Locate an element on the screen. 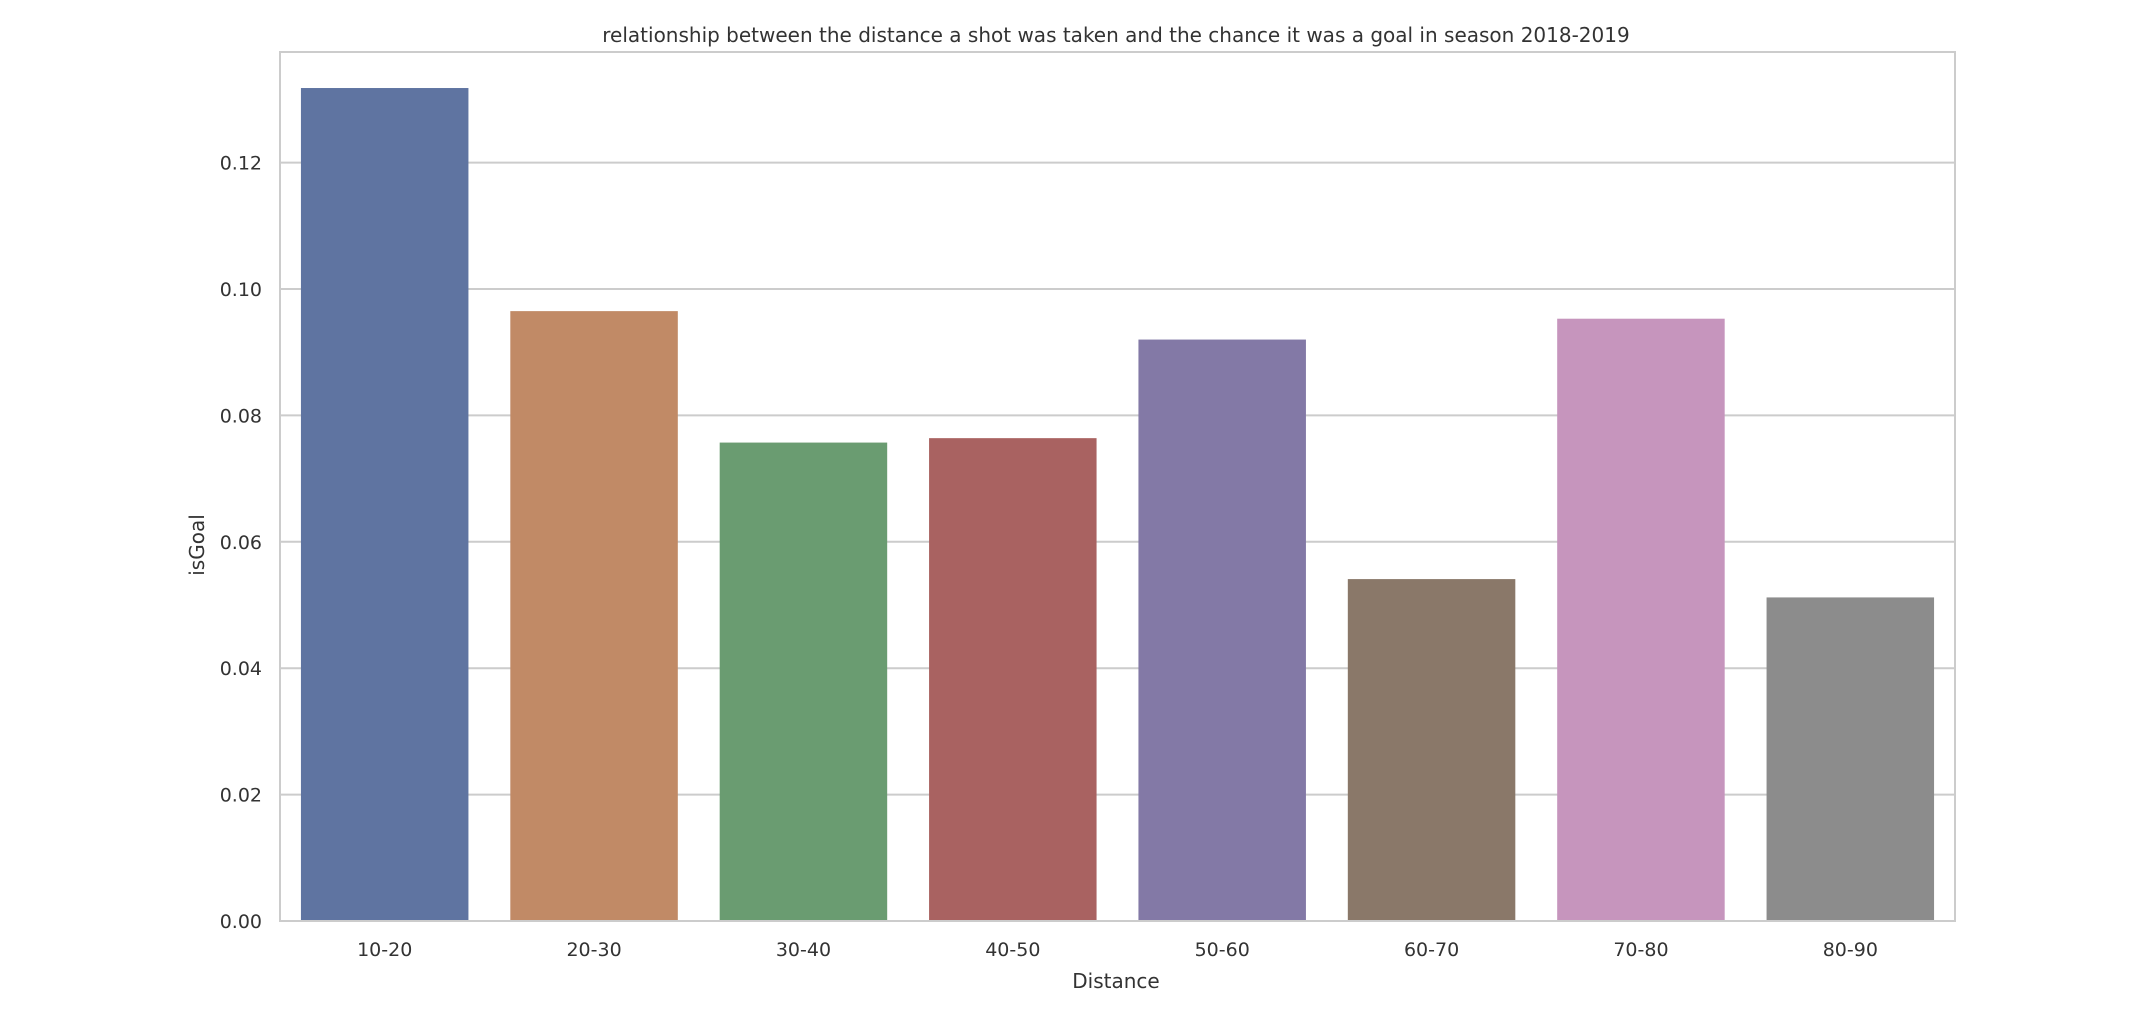  x-tick-label: 40-50 is located at coordinates (1012, 950).